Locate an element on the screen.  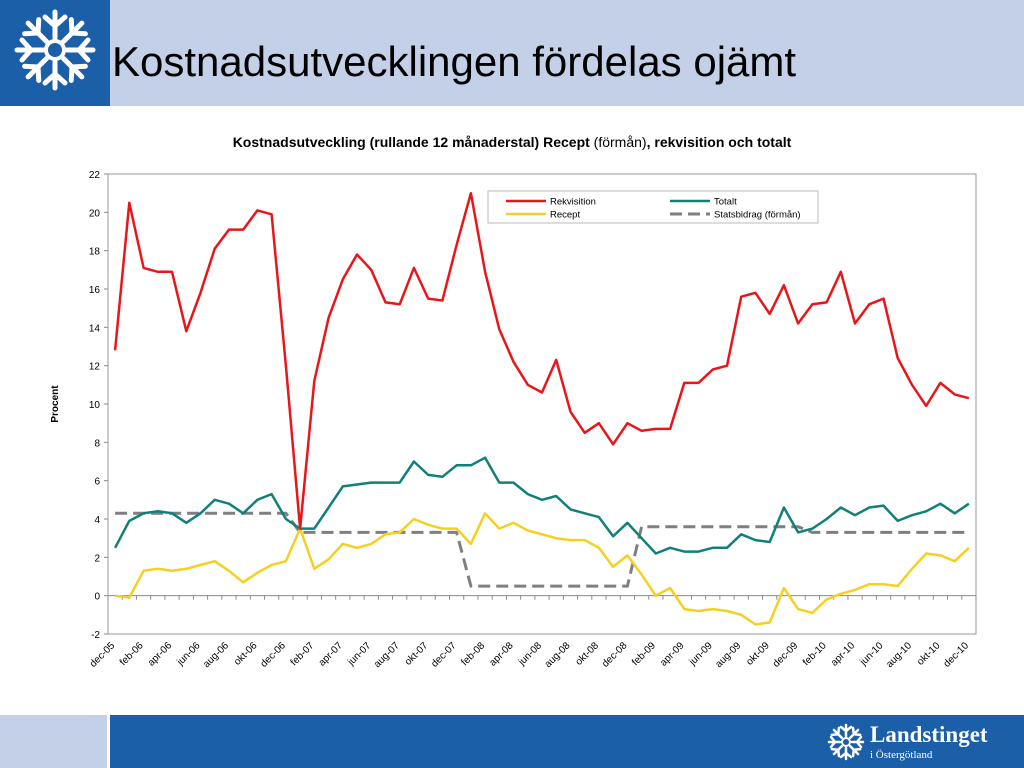
x-tick-label: okt-10 is located at coordinates (929, 654).